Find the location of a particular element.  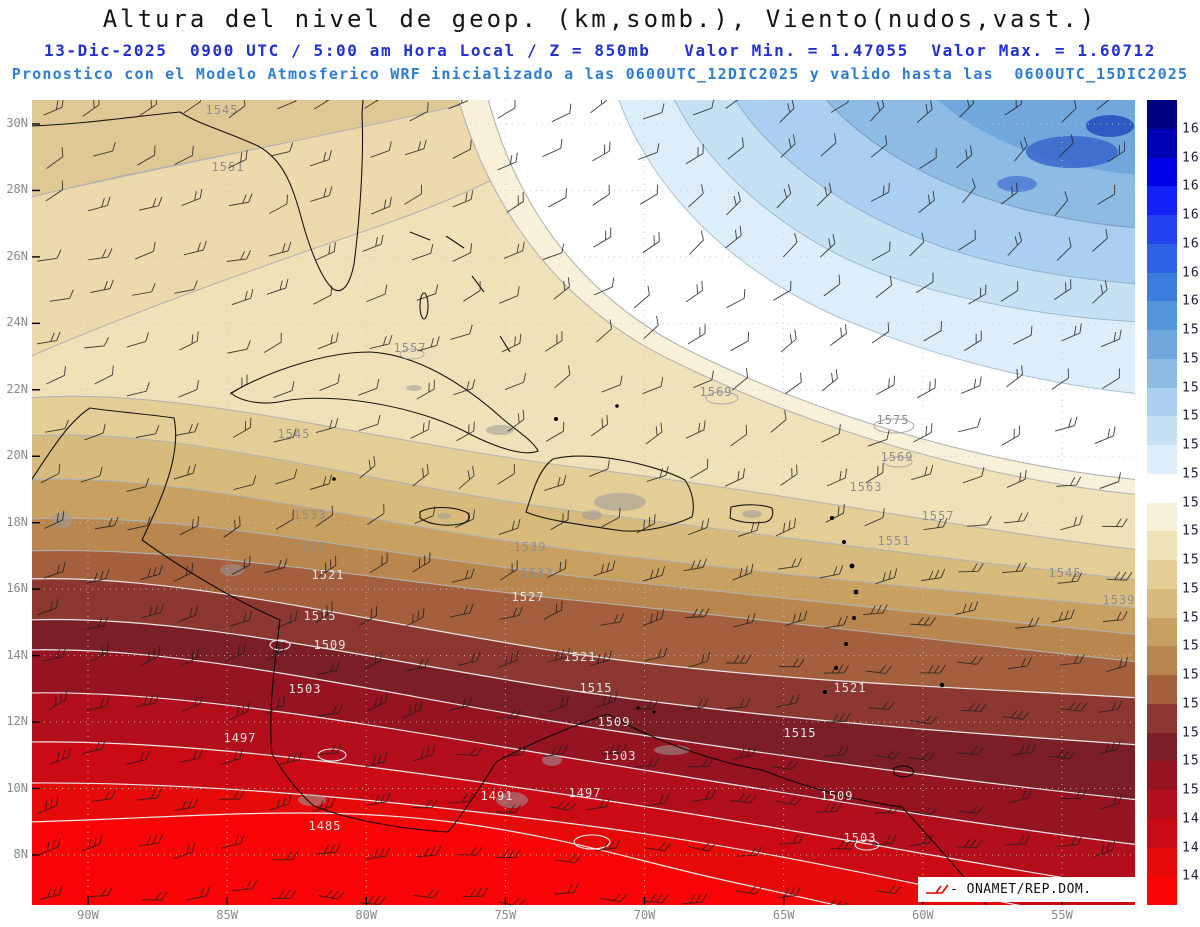

colorbar is located at coordinates (1162, 502).